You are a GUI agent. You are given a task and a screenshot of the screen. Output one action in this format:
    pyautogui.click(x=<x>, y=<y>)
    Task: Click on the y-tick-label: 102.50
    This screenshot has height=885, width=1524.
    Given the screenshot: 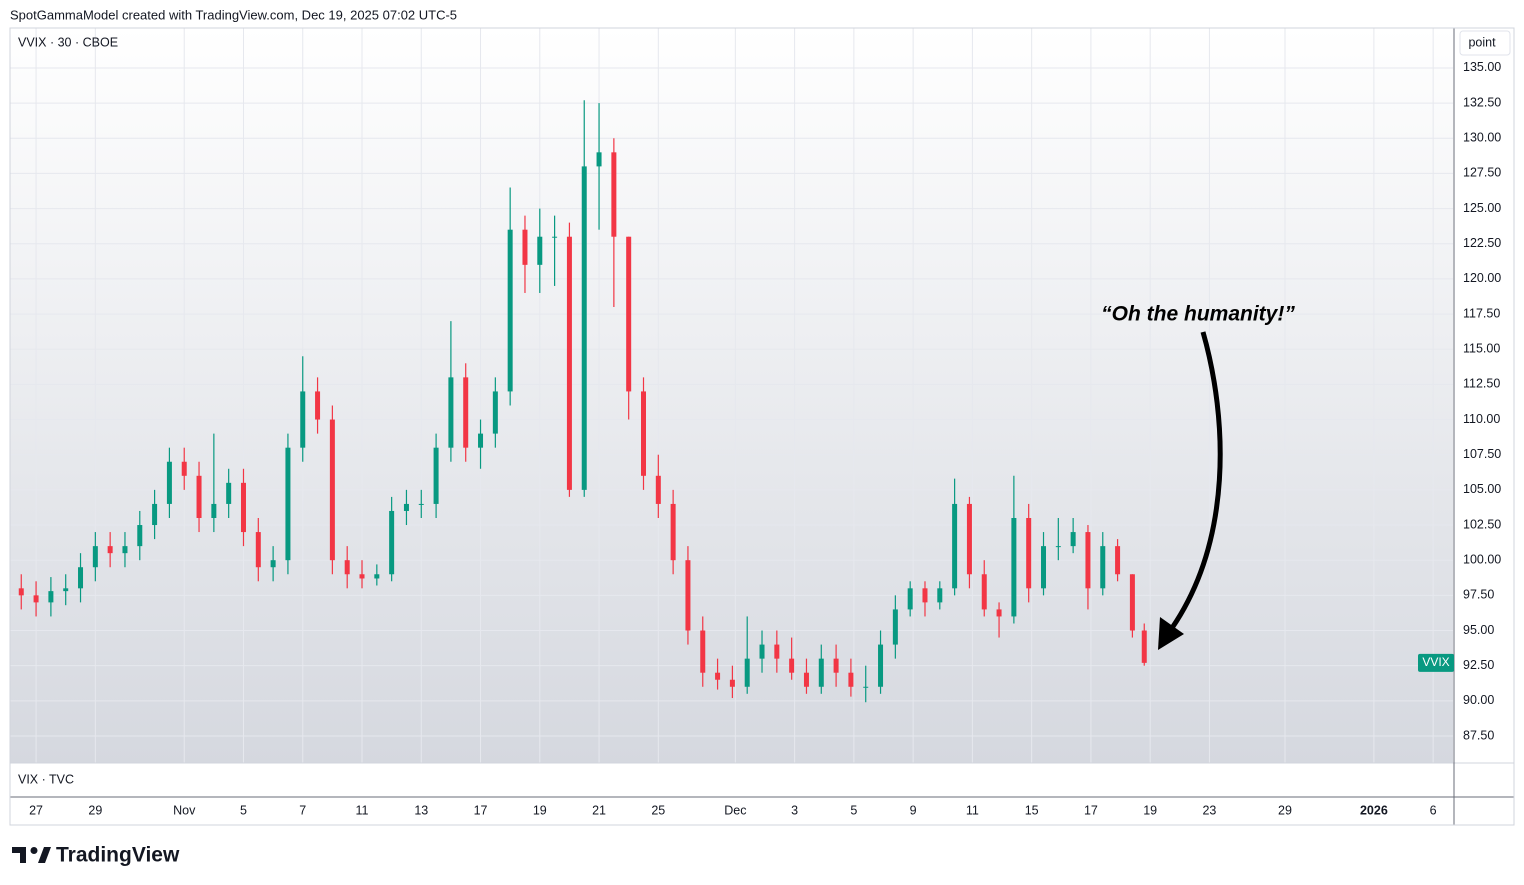 What is the action you would take?
    pyautogui.click(x=1482, y=524)
    